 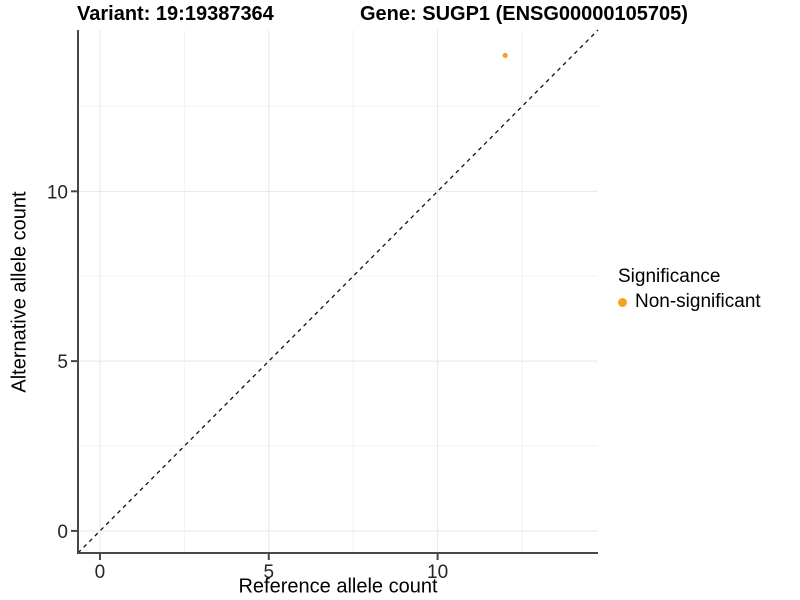 What do you see at coordinates (175, 14) in the screenshot?
I see `variant-title: Variant: 19:19387364` at bounding box center [175, 14].